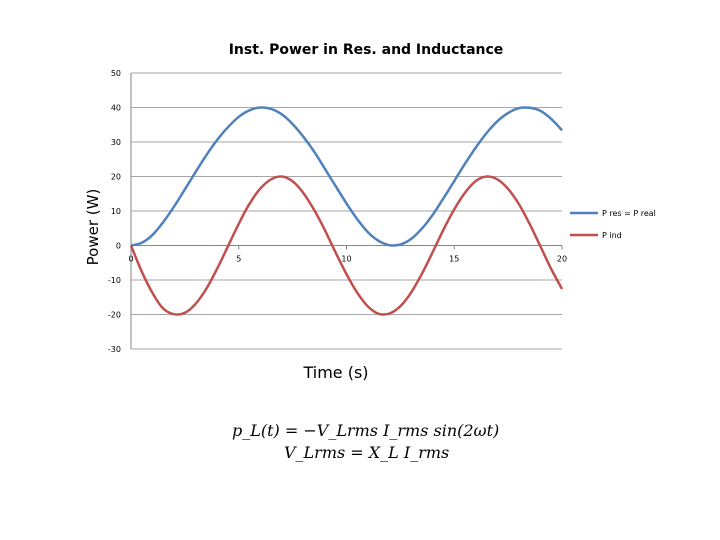 The width and height of the screenshot is (720, 540). I want to click on y-tick-label: 30, so click(116, 142).